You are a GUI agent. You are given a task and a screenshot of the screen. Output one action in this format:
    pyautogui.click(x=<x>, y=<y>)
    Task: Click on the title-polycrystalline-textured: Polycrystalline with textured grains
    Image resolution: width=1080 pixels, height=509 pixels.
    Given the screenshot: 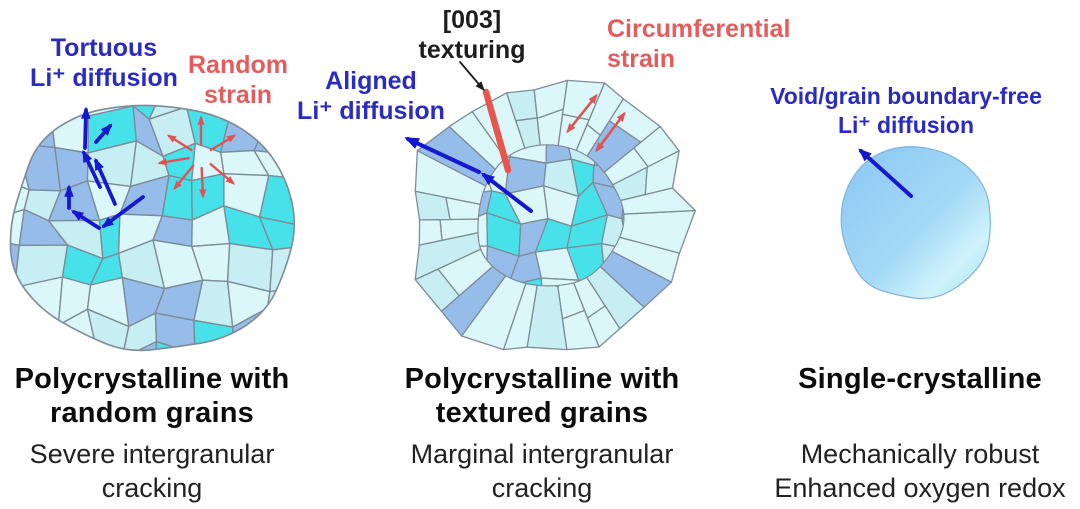 What is the action you would take?
    pyautogui.click(x=542, y=396)
    